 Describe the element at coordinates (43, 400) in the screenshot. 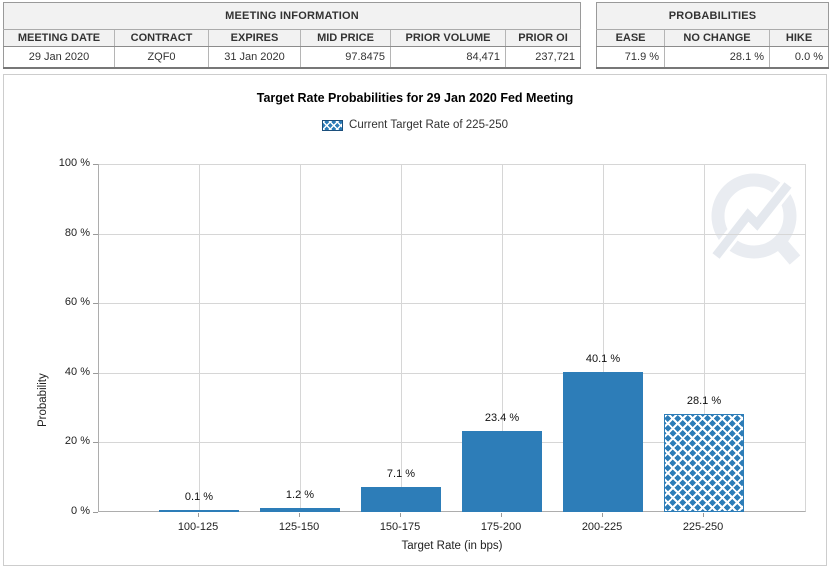

I see `y-axis-title: Probability` at that location.